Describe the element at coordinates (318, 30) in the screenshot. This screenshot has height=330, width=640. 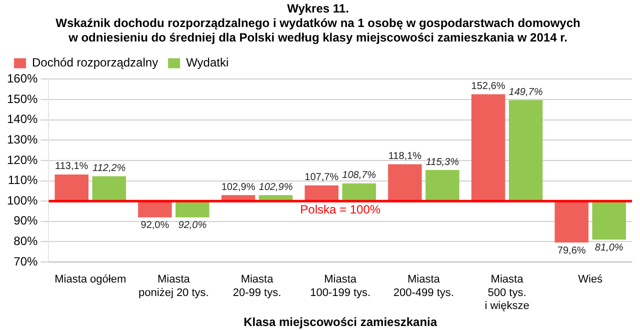
I see `chart-subtitle: Wskaźnik dochodu rozporządzalnego i wydatków na 1 osobę w gospodarstwach domowych w odniesieniu do średniej dla Polski według klasy miejscowości zamieszkania w 2014 r.` at that location.